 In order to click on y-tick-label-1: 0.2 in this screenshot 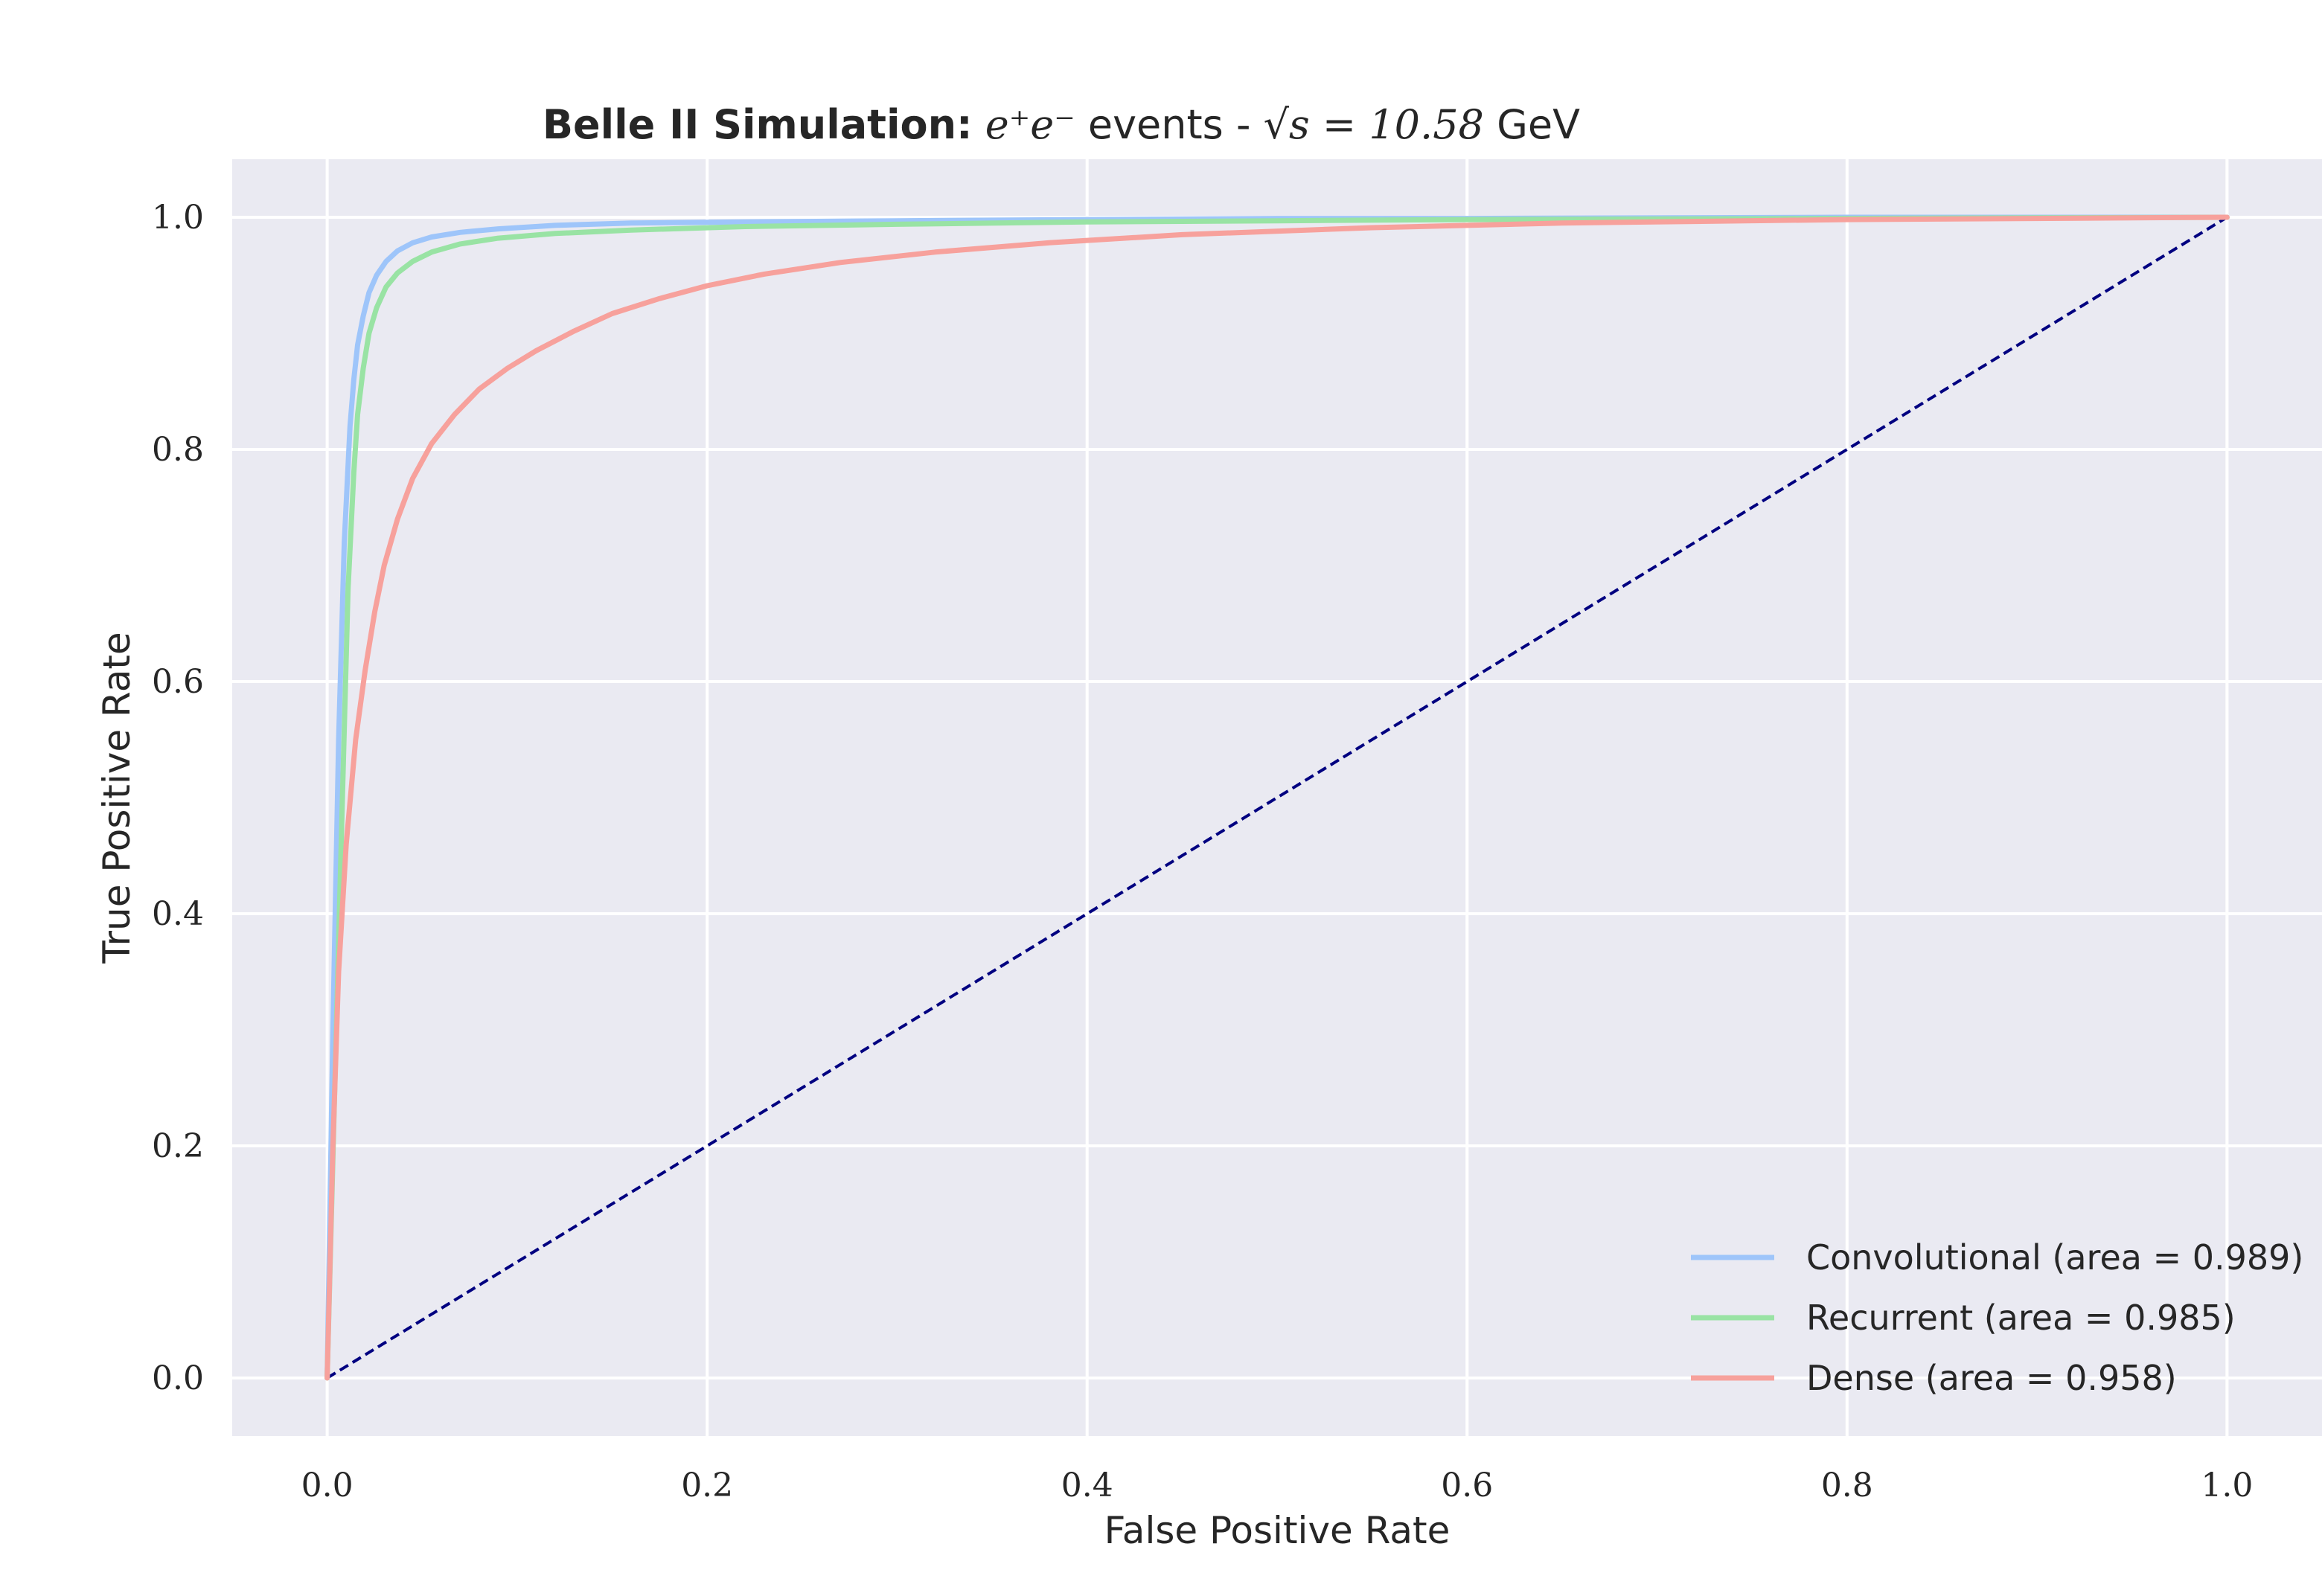, I will do `click(178, 1146)`.